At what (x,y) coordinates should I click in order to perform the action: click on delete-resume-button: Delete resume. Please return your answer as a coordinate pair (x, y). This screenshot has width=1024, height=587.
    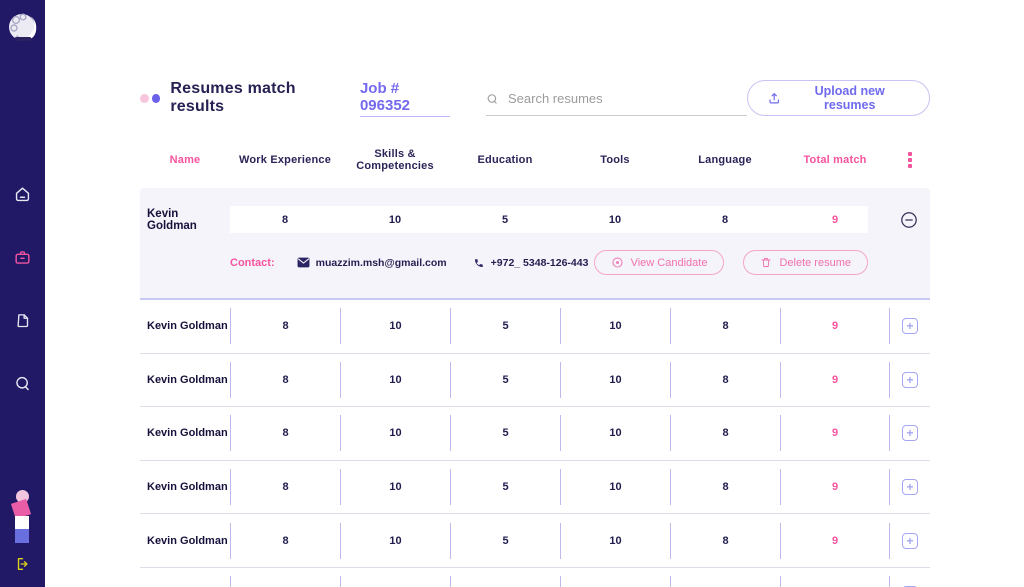
    Looking at the image, I should click on (805, 262).